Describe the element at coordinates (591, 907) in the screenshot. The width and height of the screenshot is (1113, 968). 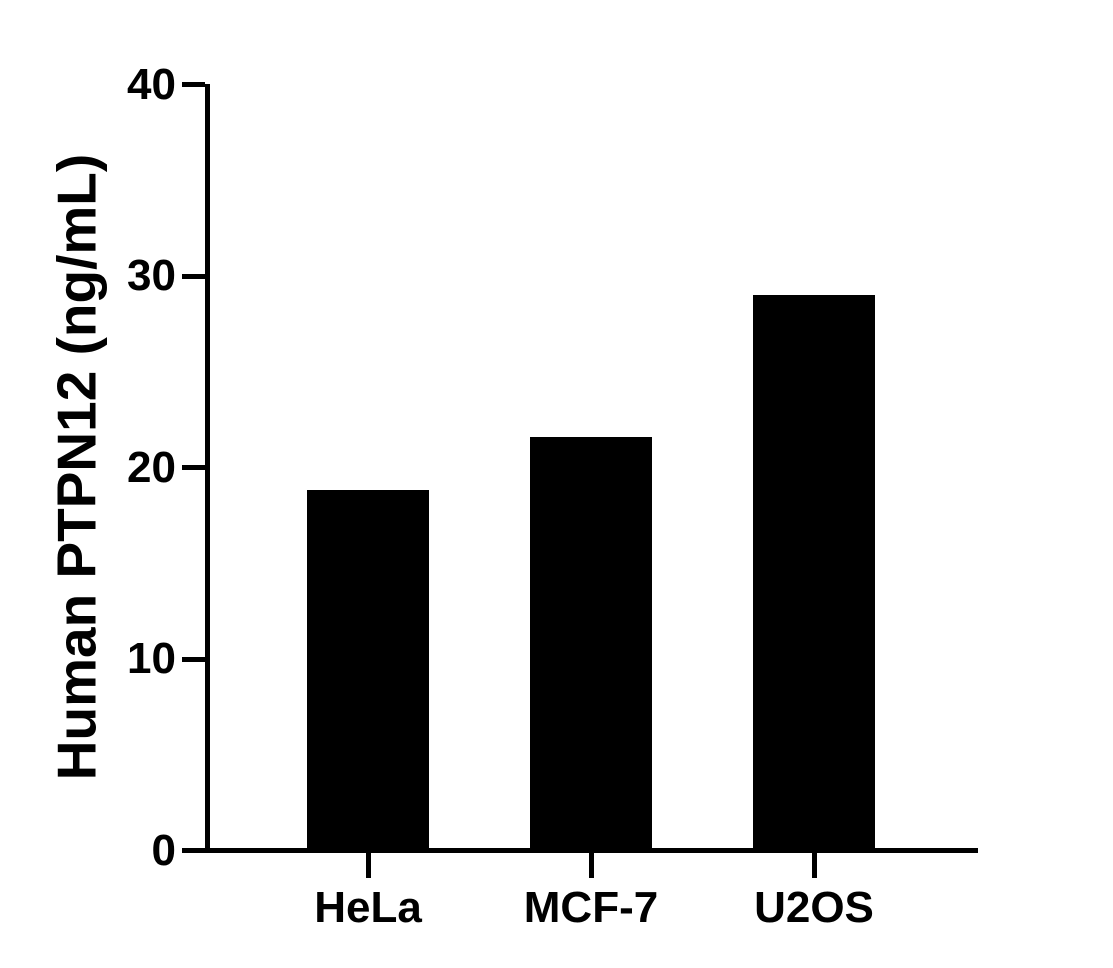
I see `x-axis-category-label: MCF-7` at that location.